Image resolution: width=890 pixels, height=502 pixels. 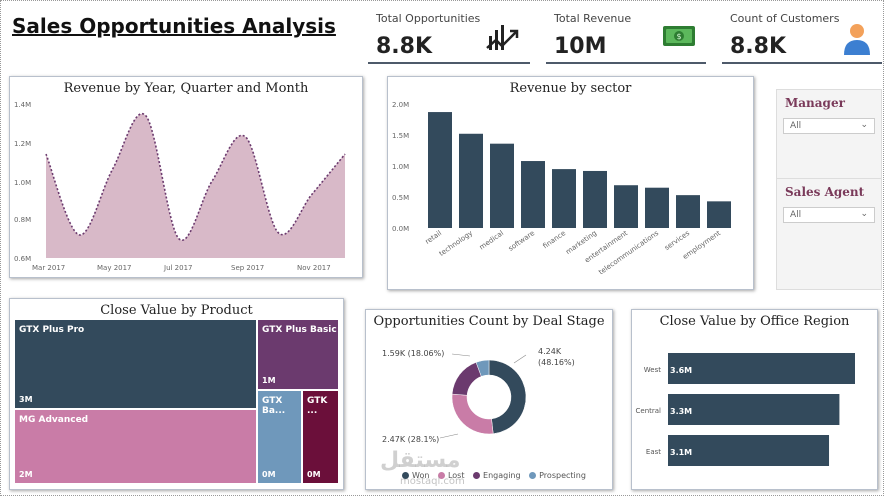 I want to click on x-tick-label: Jul 2017, so click(x=178, y=268).